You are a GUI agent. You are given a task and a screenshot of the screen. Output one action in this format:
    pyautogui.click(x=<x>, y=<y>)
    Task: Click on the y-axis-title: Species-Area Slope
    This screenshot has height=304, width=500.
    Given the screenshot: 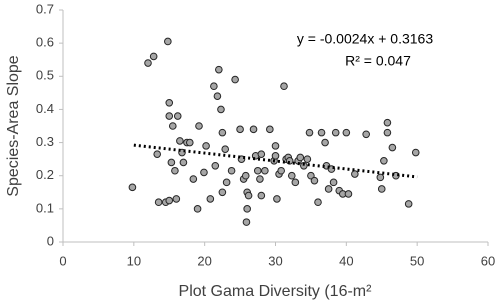 What is the action you would take?
    pyautogui.click(x=13, y=126)
    